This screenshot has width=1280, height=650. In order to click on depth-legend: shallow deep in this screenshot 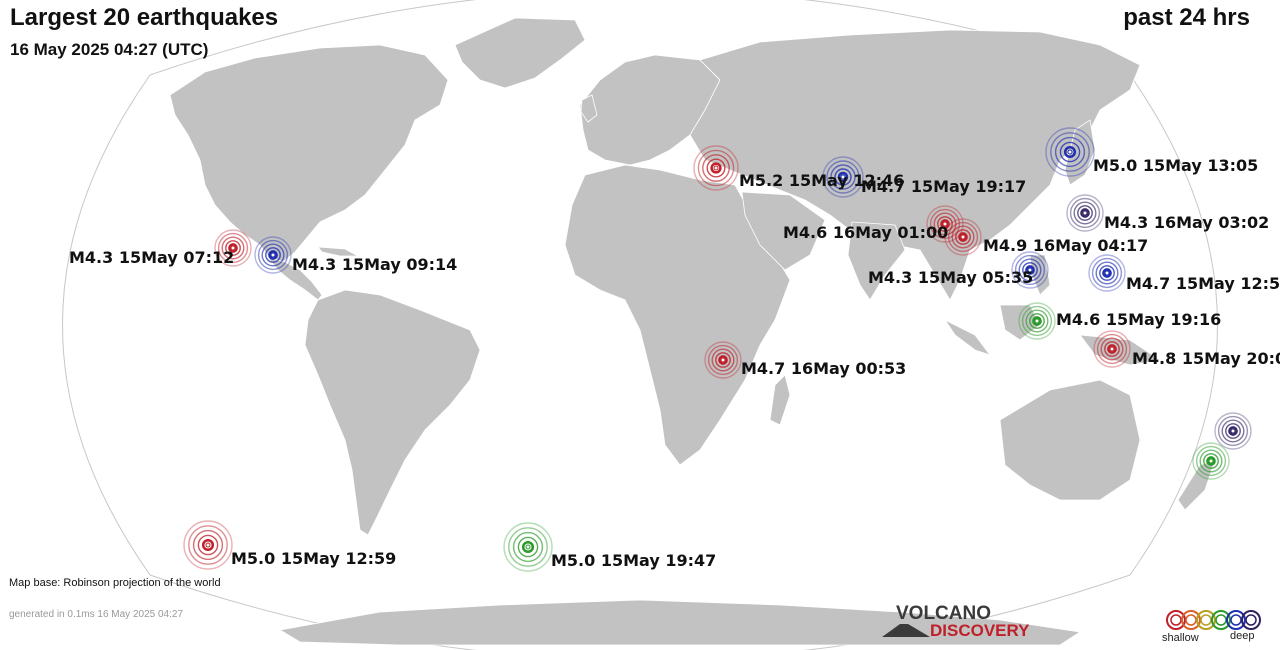, I will do `click(1217, 628)`.